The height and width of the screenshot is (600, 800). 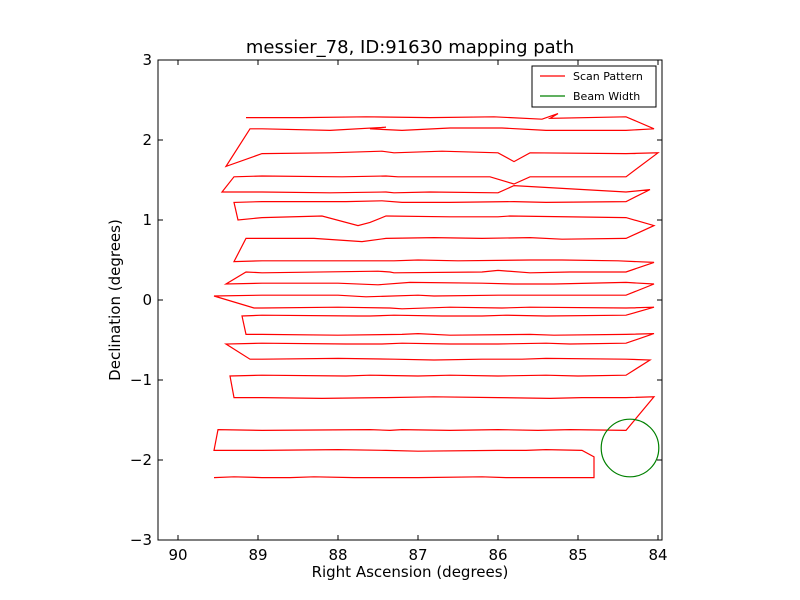 What do you see at coordinates (606, 96) in the screenshot?
I see `legend-label-beam-width: Beam Width` at bounding box center [606, 96].